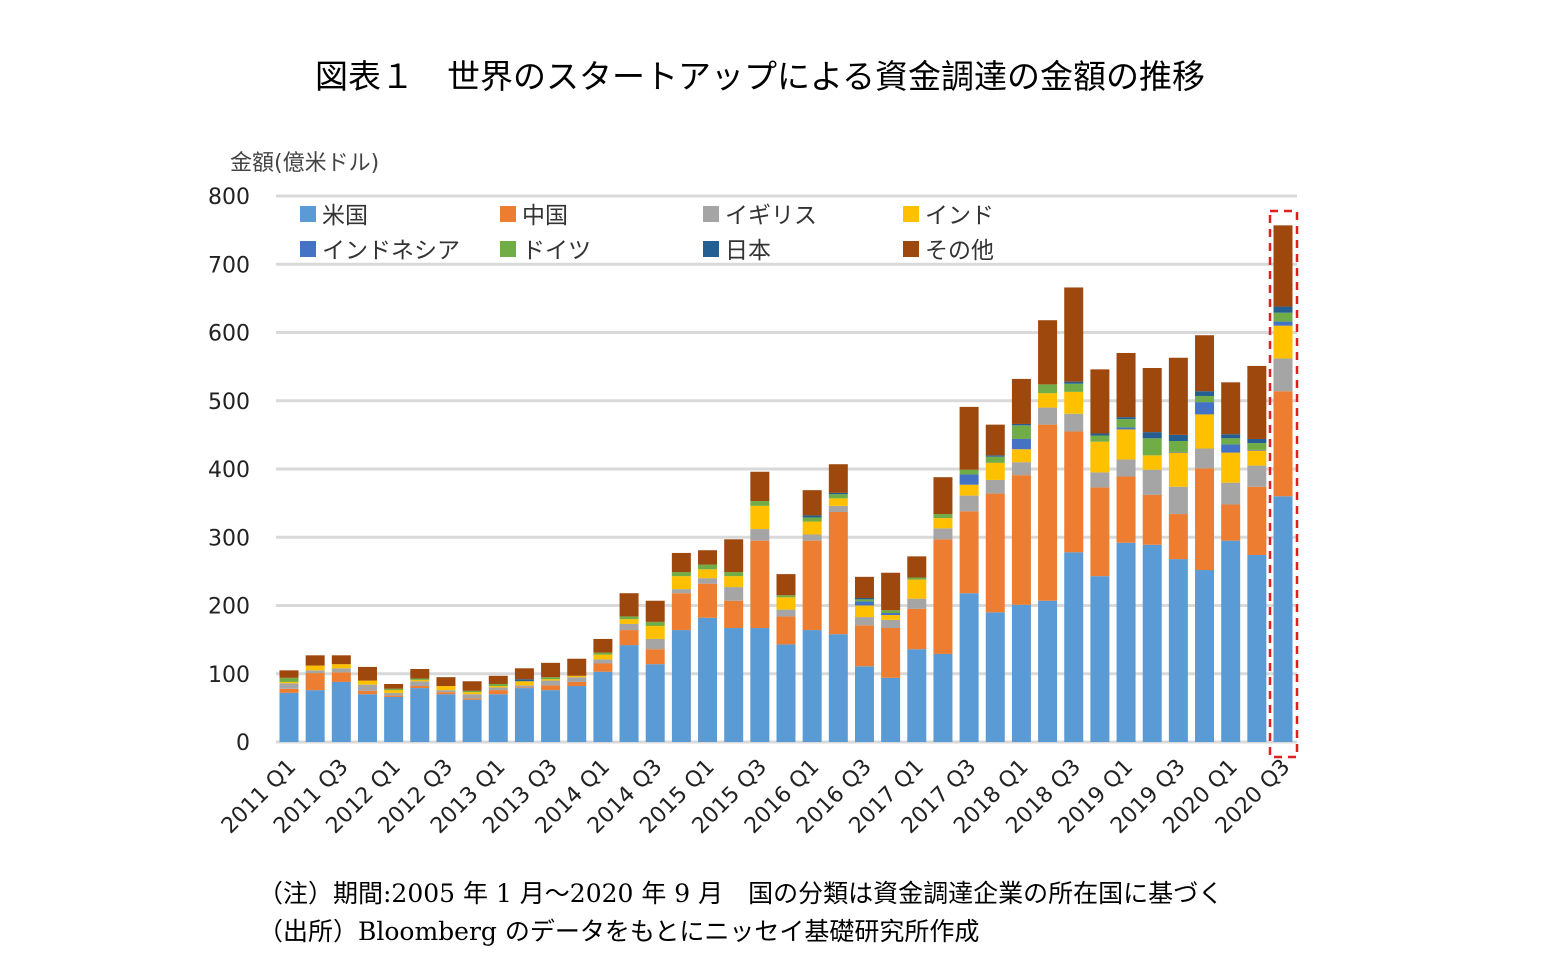 This screenshot has width=1541, height=959. I want to click on bar-stack-2017-Q2, so click(943, 609).